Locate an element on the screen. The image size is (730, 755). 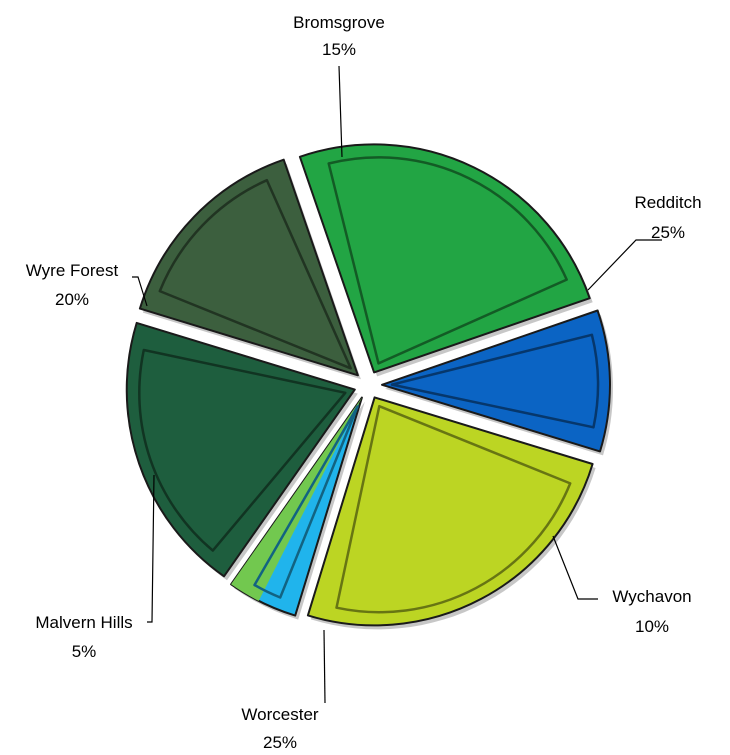
label-value-wychavon: 10% is located at coordinates (652, 626).